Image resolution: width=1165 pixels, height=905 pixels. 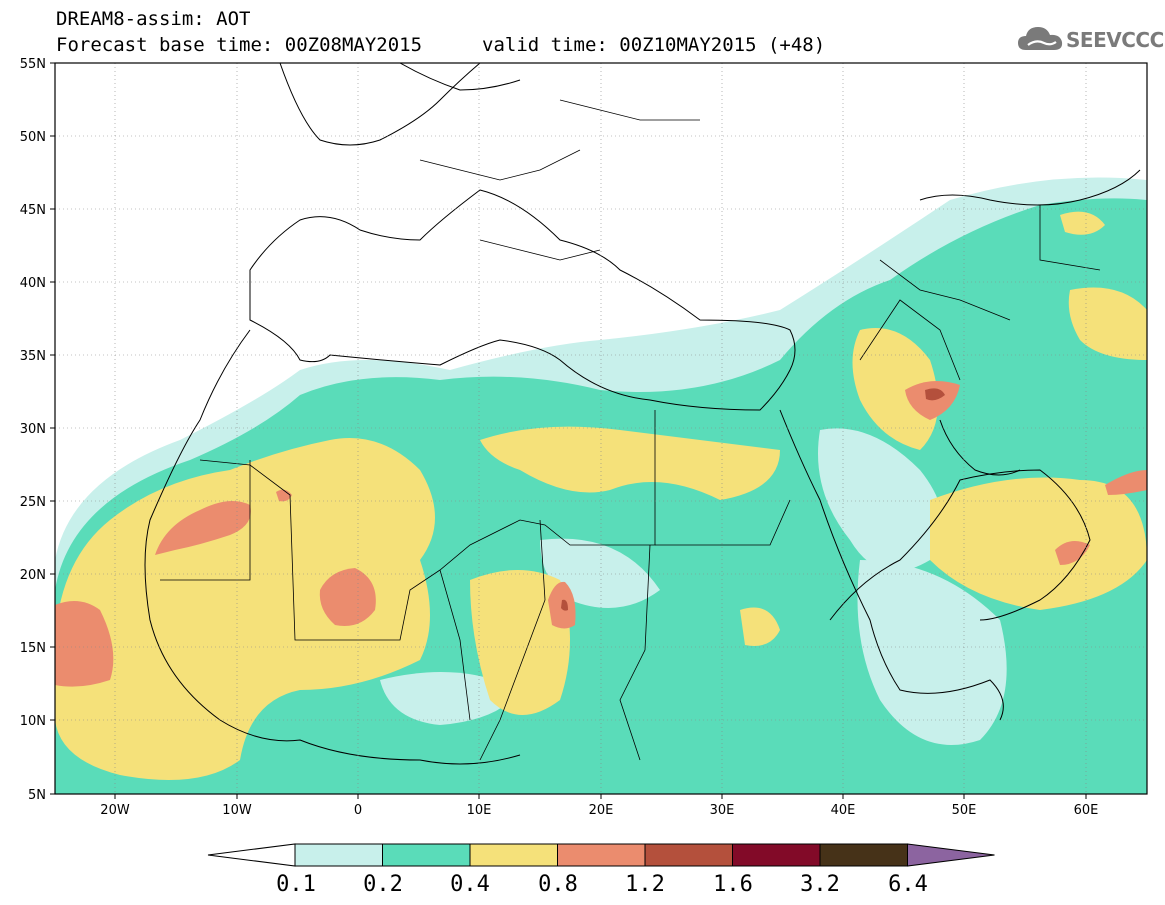 I want to click on lon-label: 10W, so click(x=237, y=810).